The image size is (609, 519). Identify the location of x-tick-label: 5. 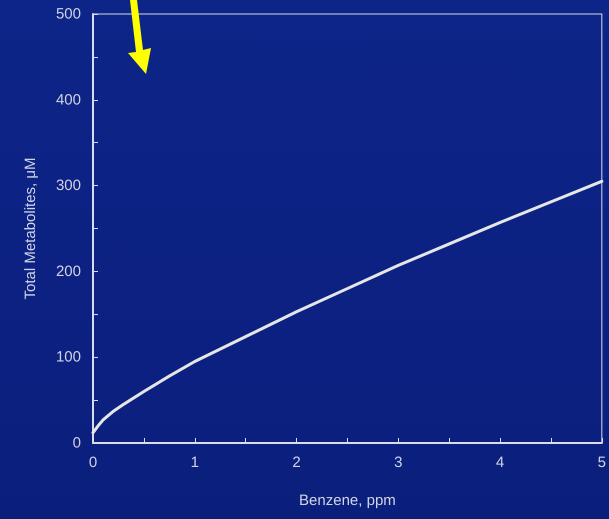
(602, 462).